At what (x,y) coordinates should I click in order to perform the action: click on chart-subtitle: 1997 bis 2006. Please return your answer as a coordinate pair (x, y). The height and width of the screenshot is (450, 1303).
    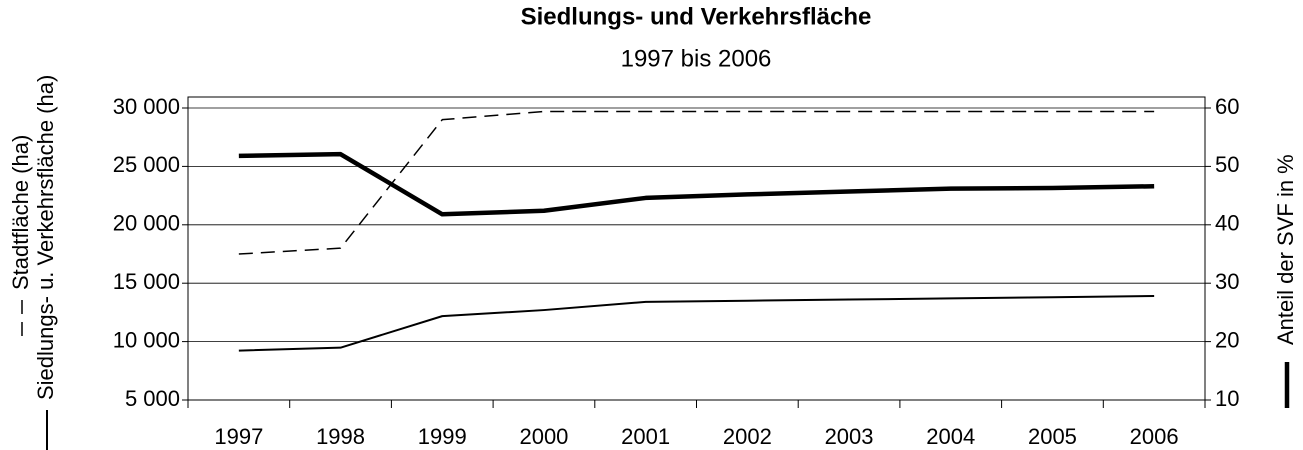
    Looking at the image, I should click on (696, 58).